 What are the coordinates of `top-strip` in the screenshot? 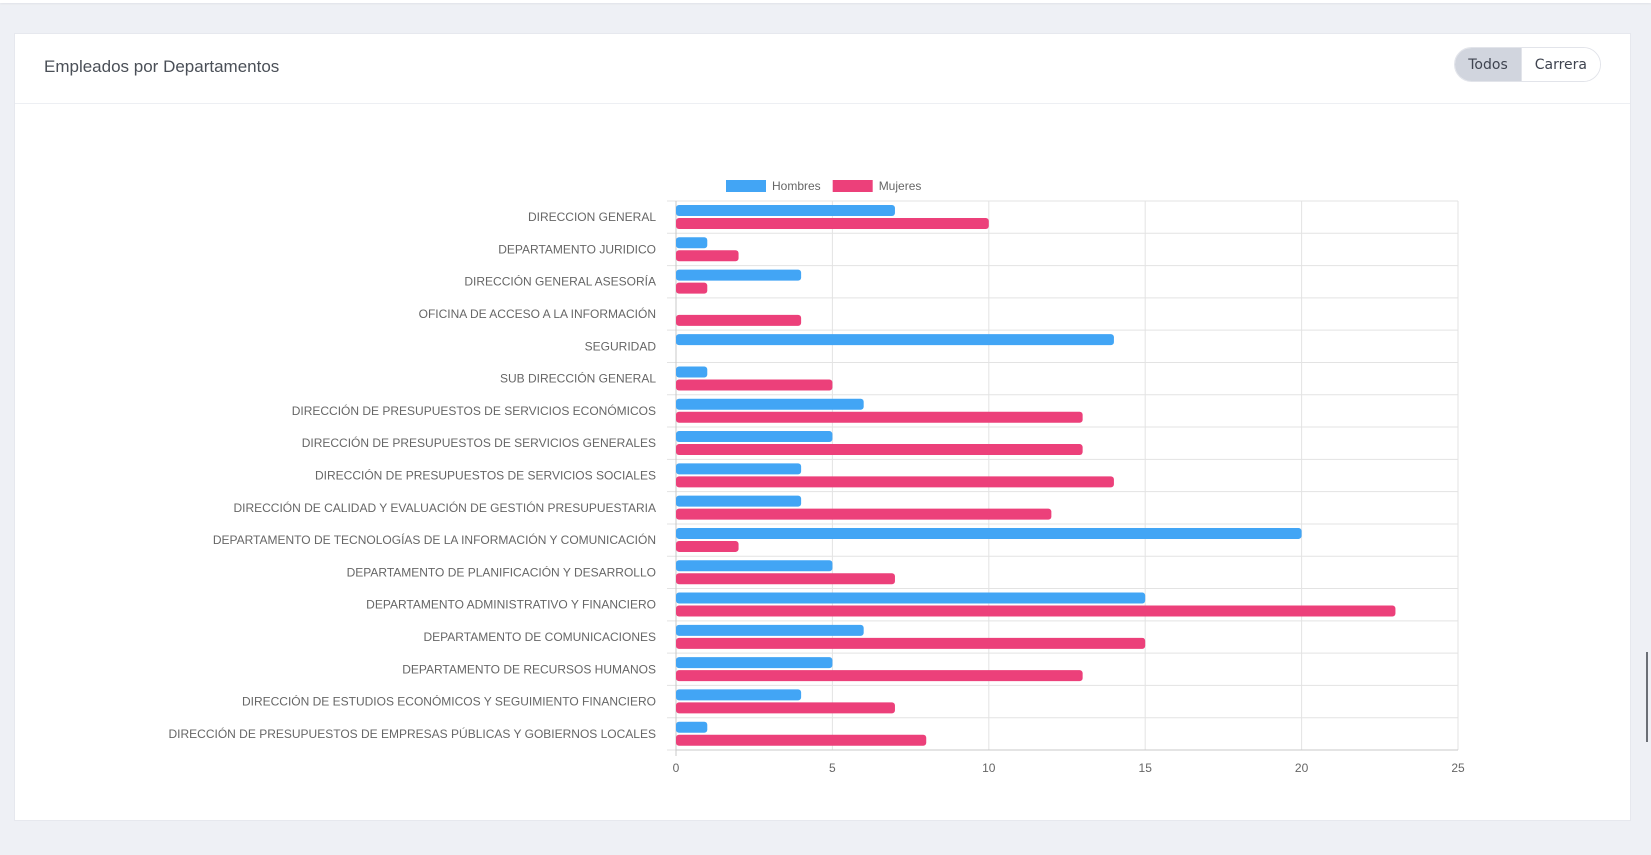 It's located at (825, 1).